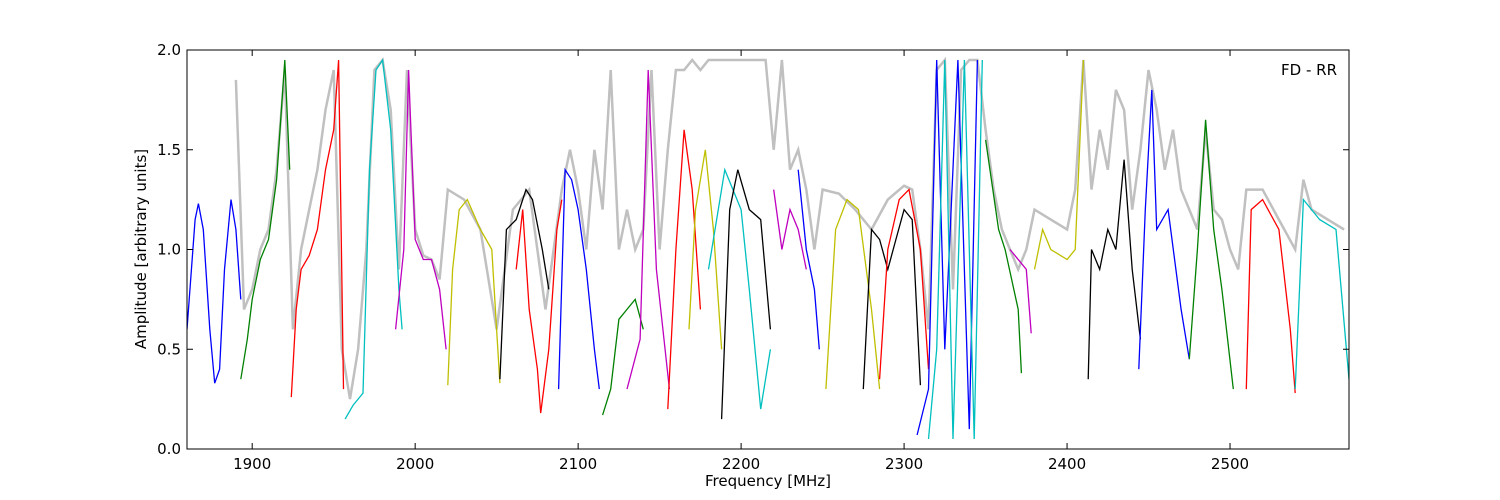 The height and width of the screenshot is (500, 1500). Describe the element at coordinates (169, 449) in the screenshot. I see `y-tick-label: 0.0` at that location.